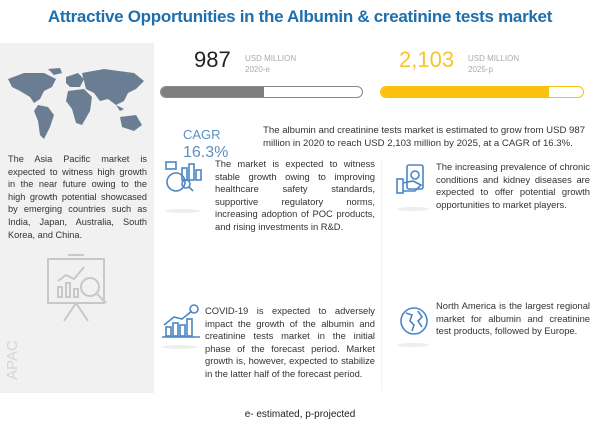  Describe the element at coordinates (77, 288) in the screenshot. I see `presentation-analytics-icon` at that location.